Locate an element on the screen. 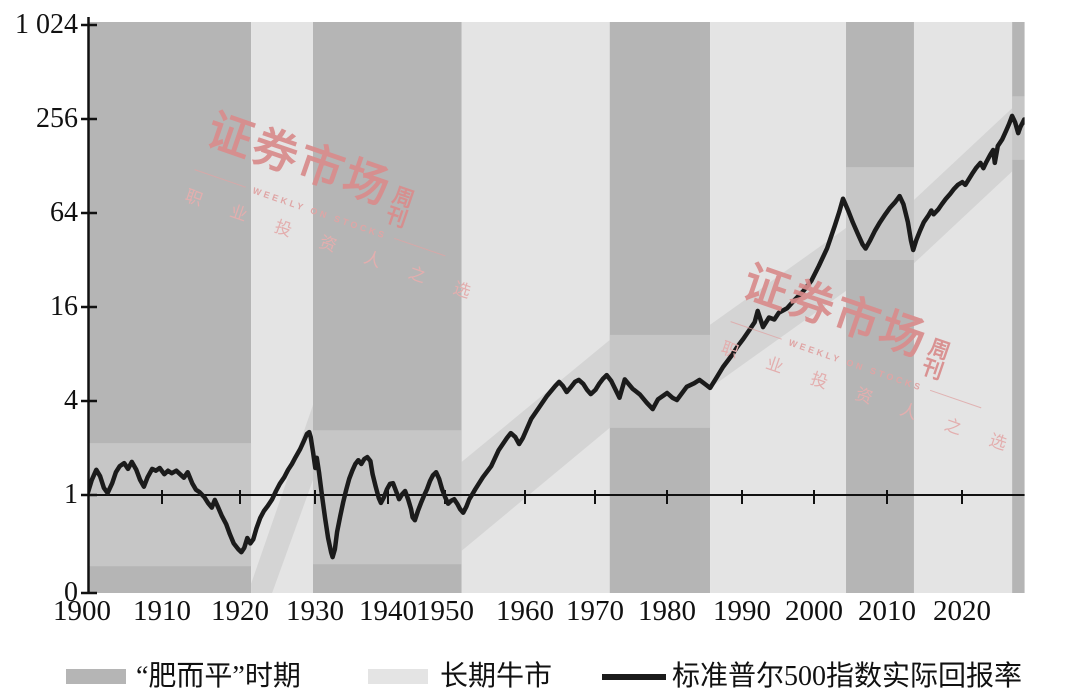 This screenshot has height=698, width=1080. series-line-swatch is located at coordinates (634, 677).